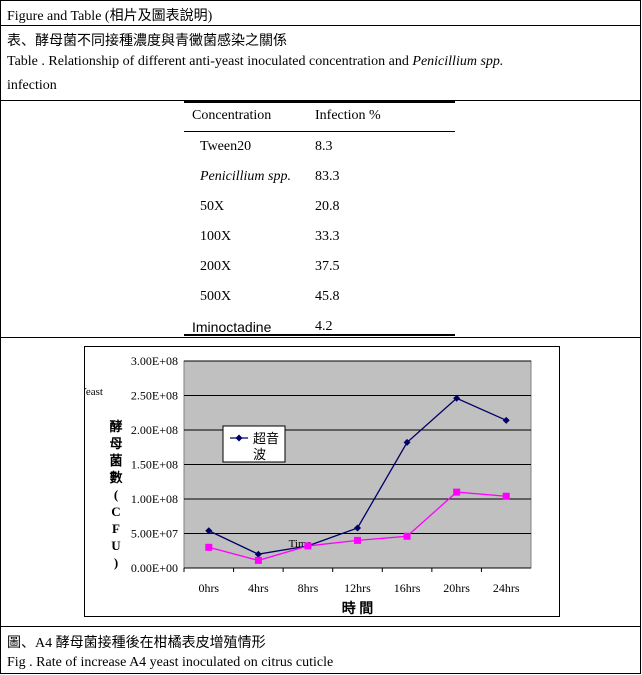  Describe the element at coordinates (154, 361) in the screenshot. I see `y-tick-label: 3.00E+08` at that location.